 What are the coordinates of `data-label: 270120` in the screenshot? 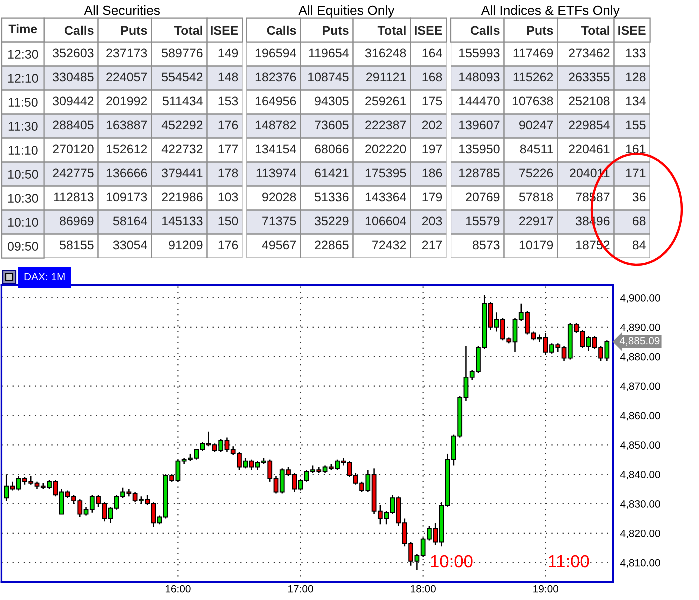 It's located at (73, 149).